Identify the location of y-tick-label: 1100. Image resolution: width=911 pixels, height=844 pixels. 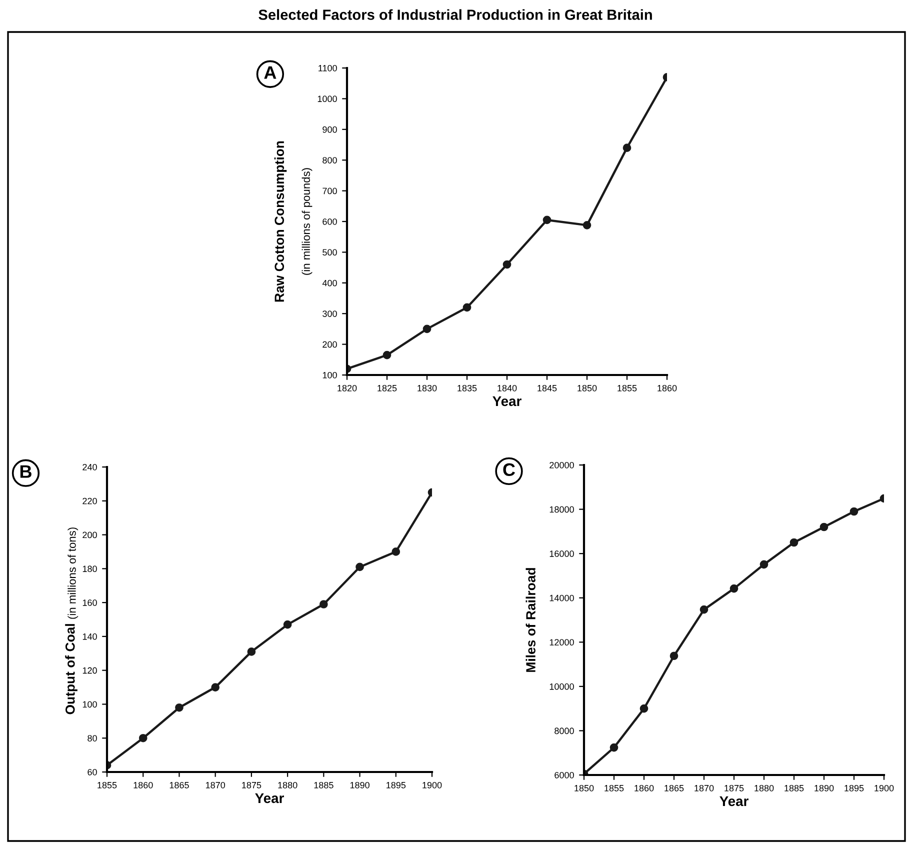
(327, 68).